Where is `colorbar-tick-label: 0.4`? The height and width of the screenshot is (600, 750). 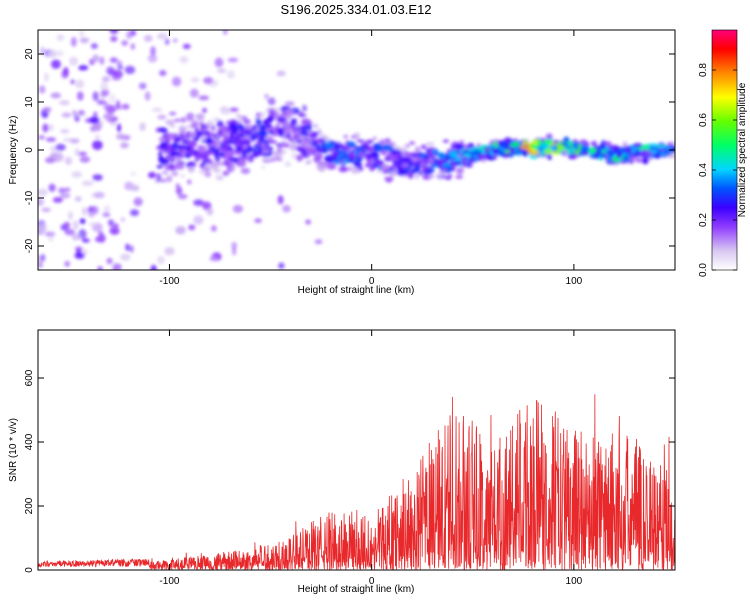 colorbar-tick-label: 0.4 is located at coordinates (703, 170).